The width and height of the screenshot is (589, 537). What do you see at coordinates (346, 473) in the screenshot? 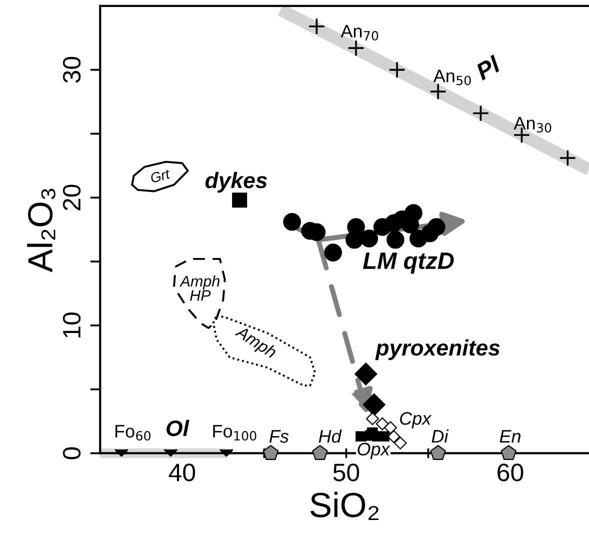
I see `x-tick-label: 50` at bounding box center [346, 473].